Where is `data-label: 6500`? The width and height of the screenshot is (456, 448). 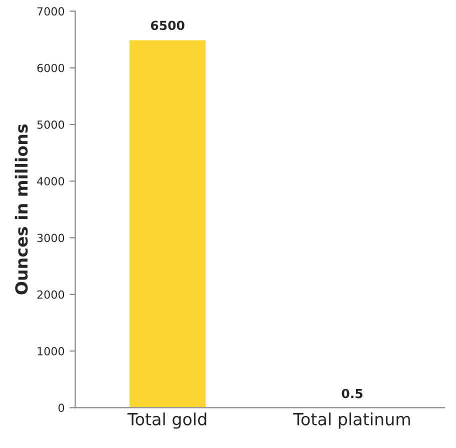
data-label: 6500 is located at coordinates (167, 25).